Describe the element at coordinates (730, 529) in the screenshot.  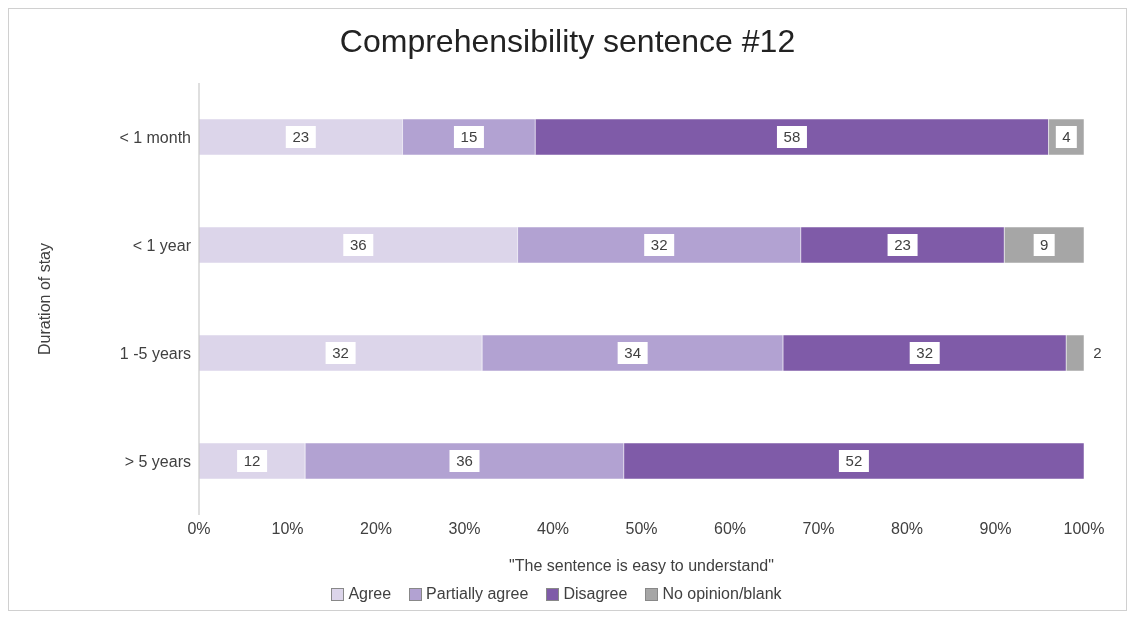
I see `x-tick-label: 60%` at that location.